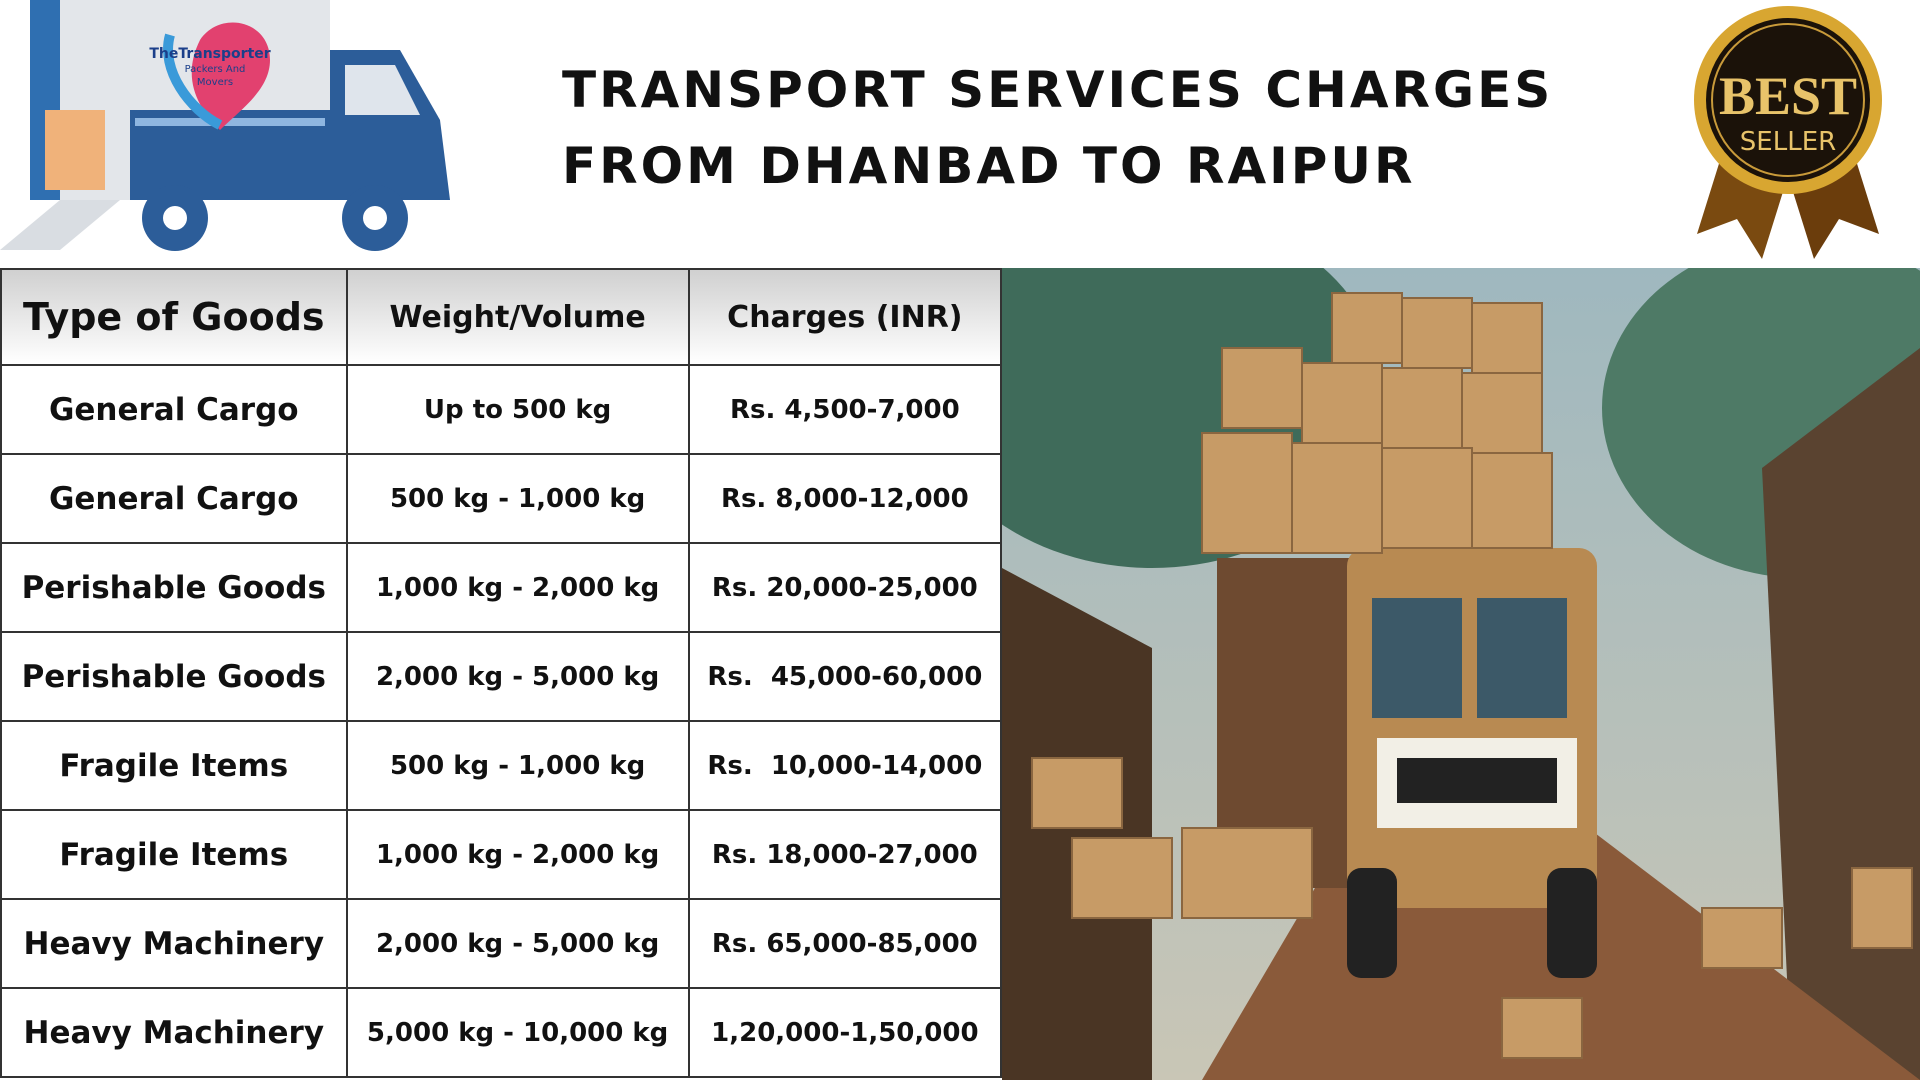 The width and height of the screenshot is (1920, 1080). I want to click on header-row: Type of Goods Weight/Volume Charges (INR), so click(501, 317).